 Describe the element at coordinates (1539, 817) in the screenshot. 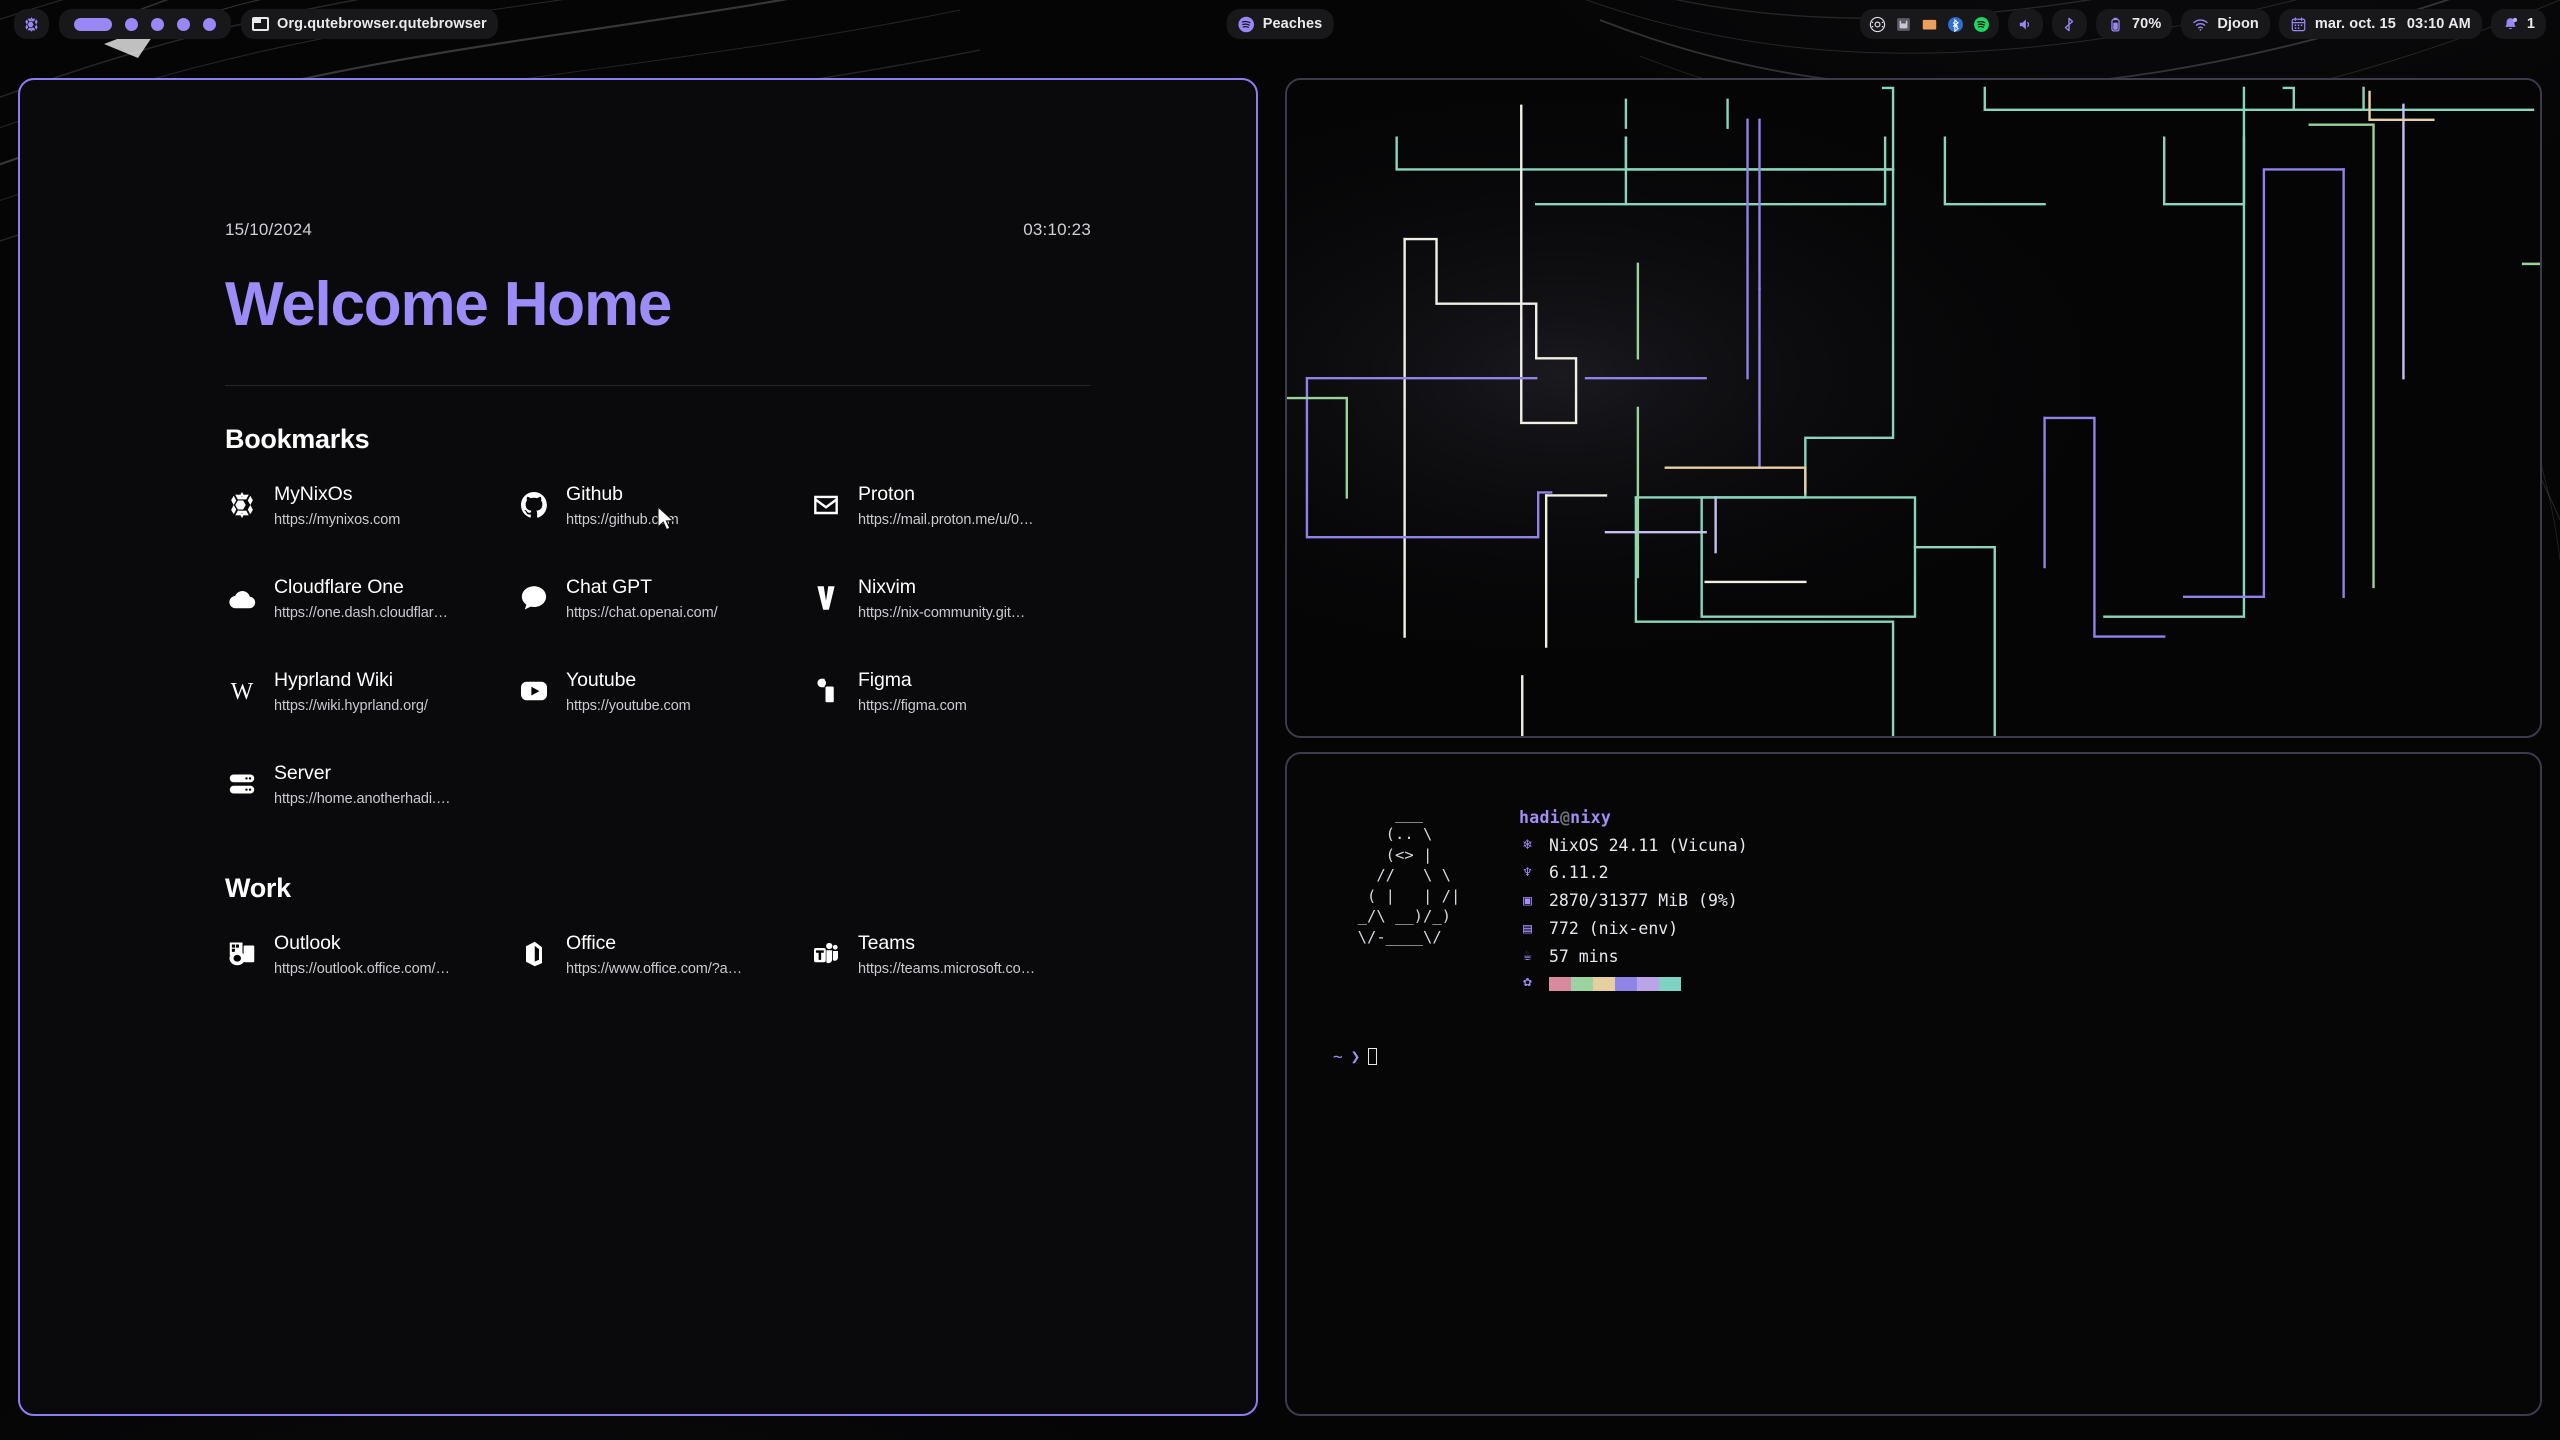

I see `username: hadi` at that location.